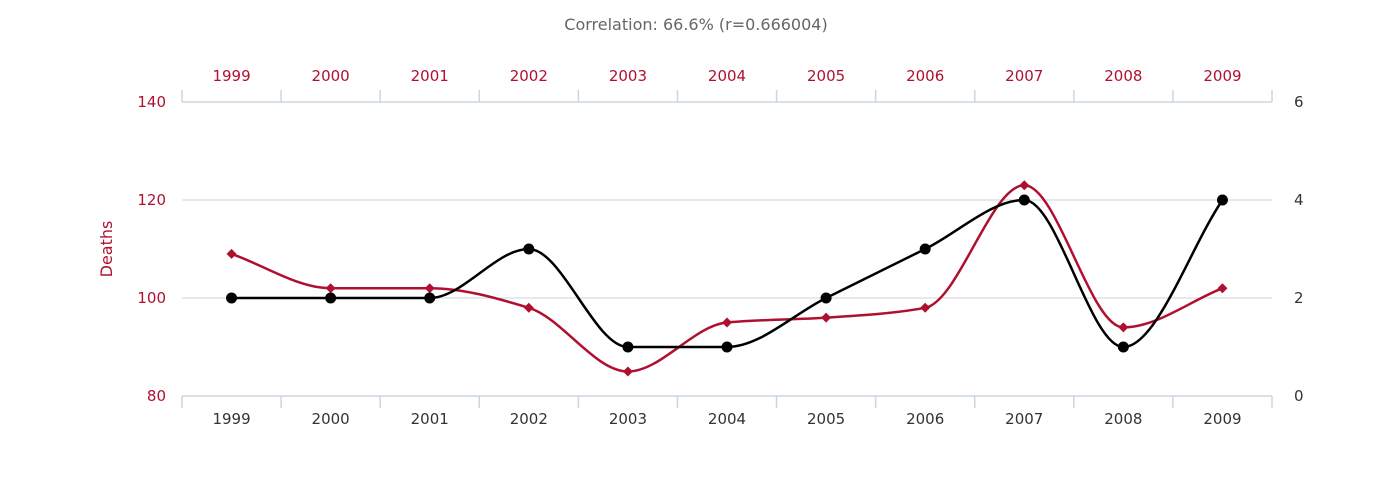 The image size is (1399, 482). What do you see at coordinates (1299, 200) in the screenshot?
I see `y-tick-right: 4` at bounding box center [1299, 200].